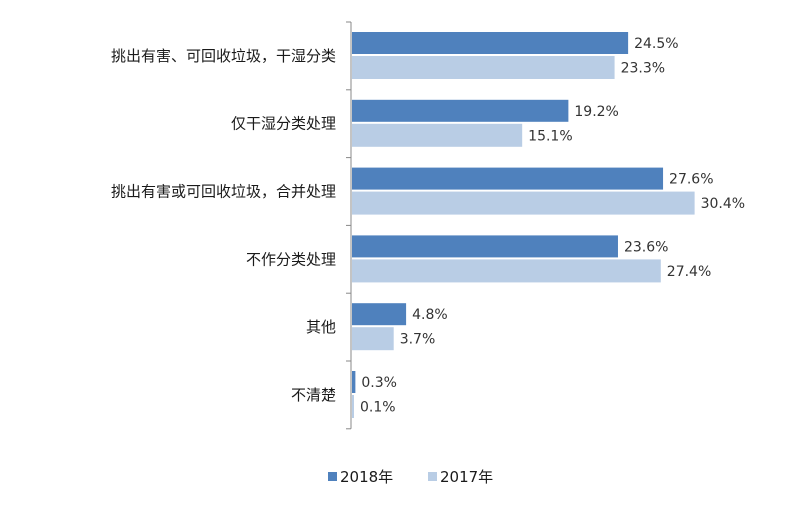  I want to click on category-label: 不清楚, so click(313, 395).